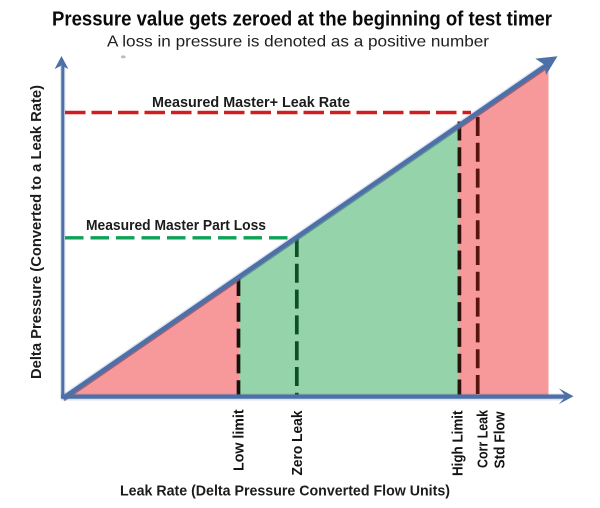 This screenshot has height=508, width=600. Describe the element at coordinates (251, 102) in the screenshot. I see `svg-text: Measured Master+ Leak Rate` at that location.